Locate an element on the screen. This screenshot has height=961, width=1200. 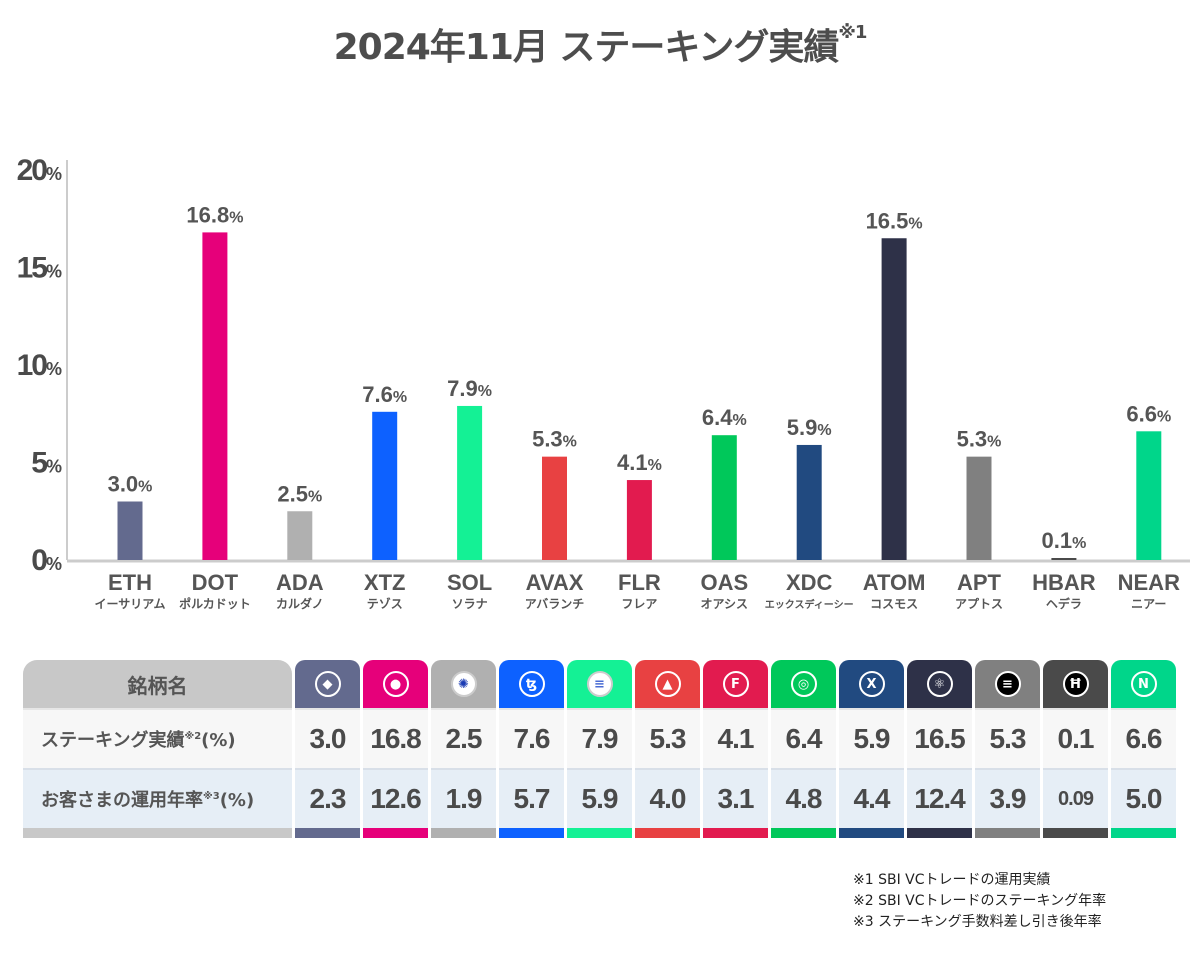
x-tick-label-dot: DOT is located at coordinates (215, 582).